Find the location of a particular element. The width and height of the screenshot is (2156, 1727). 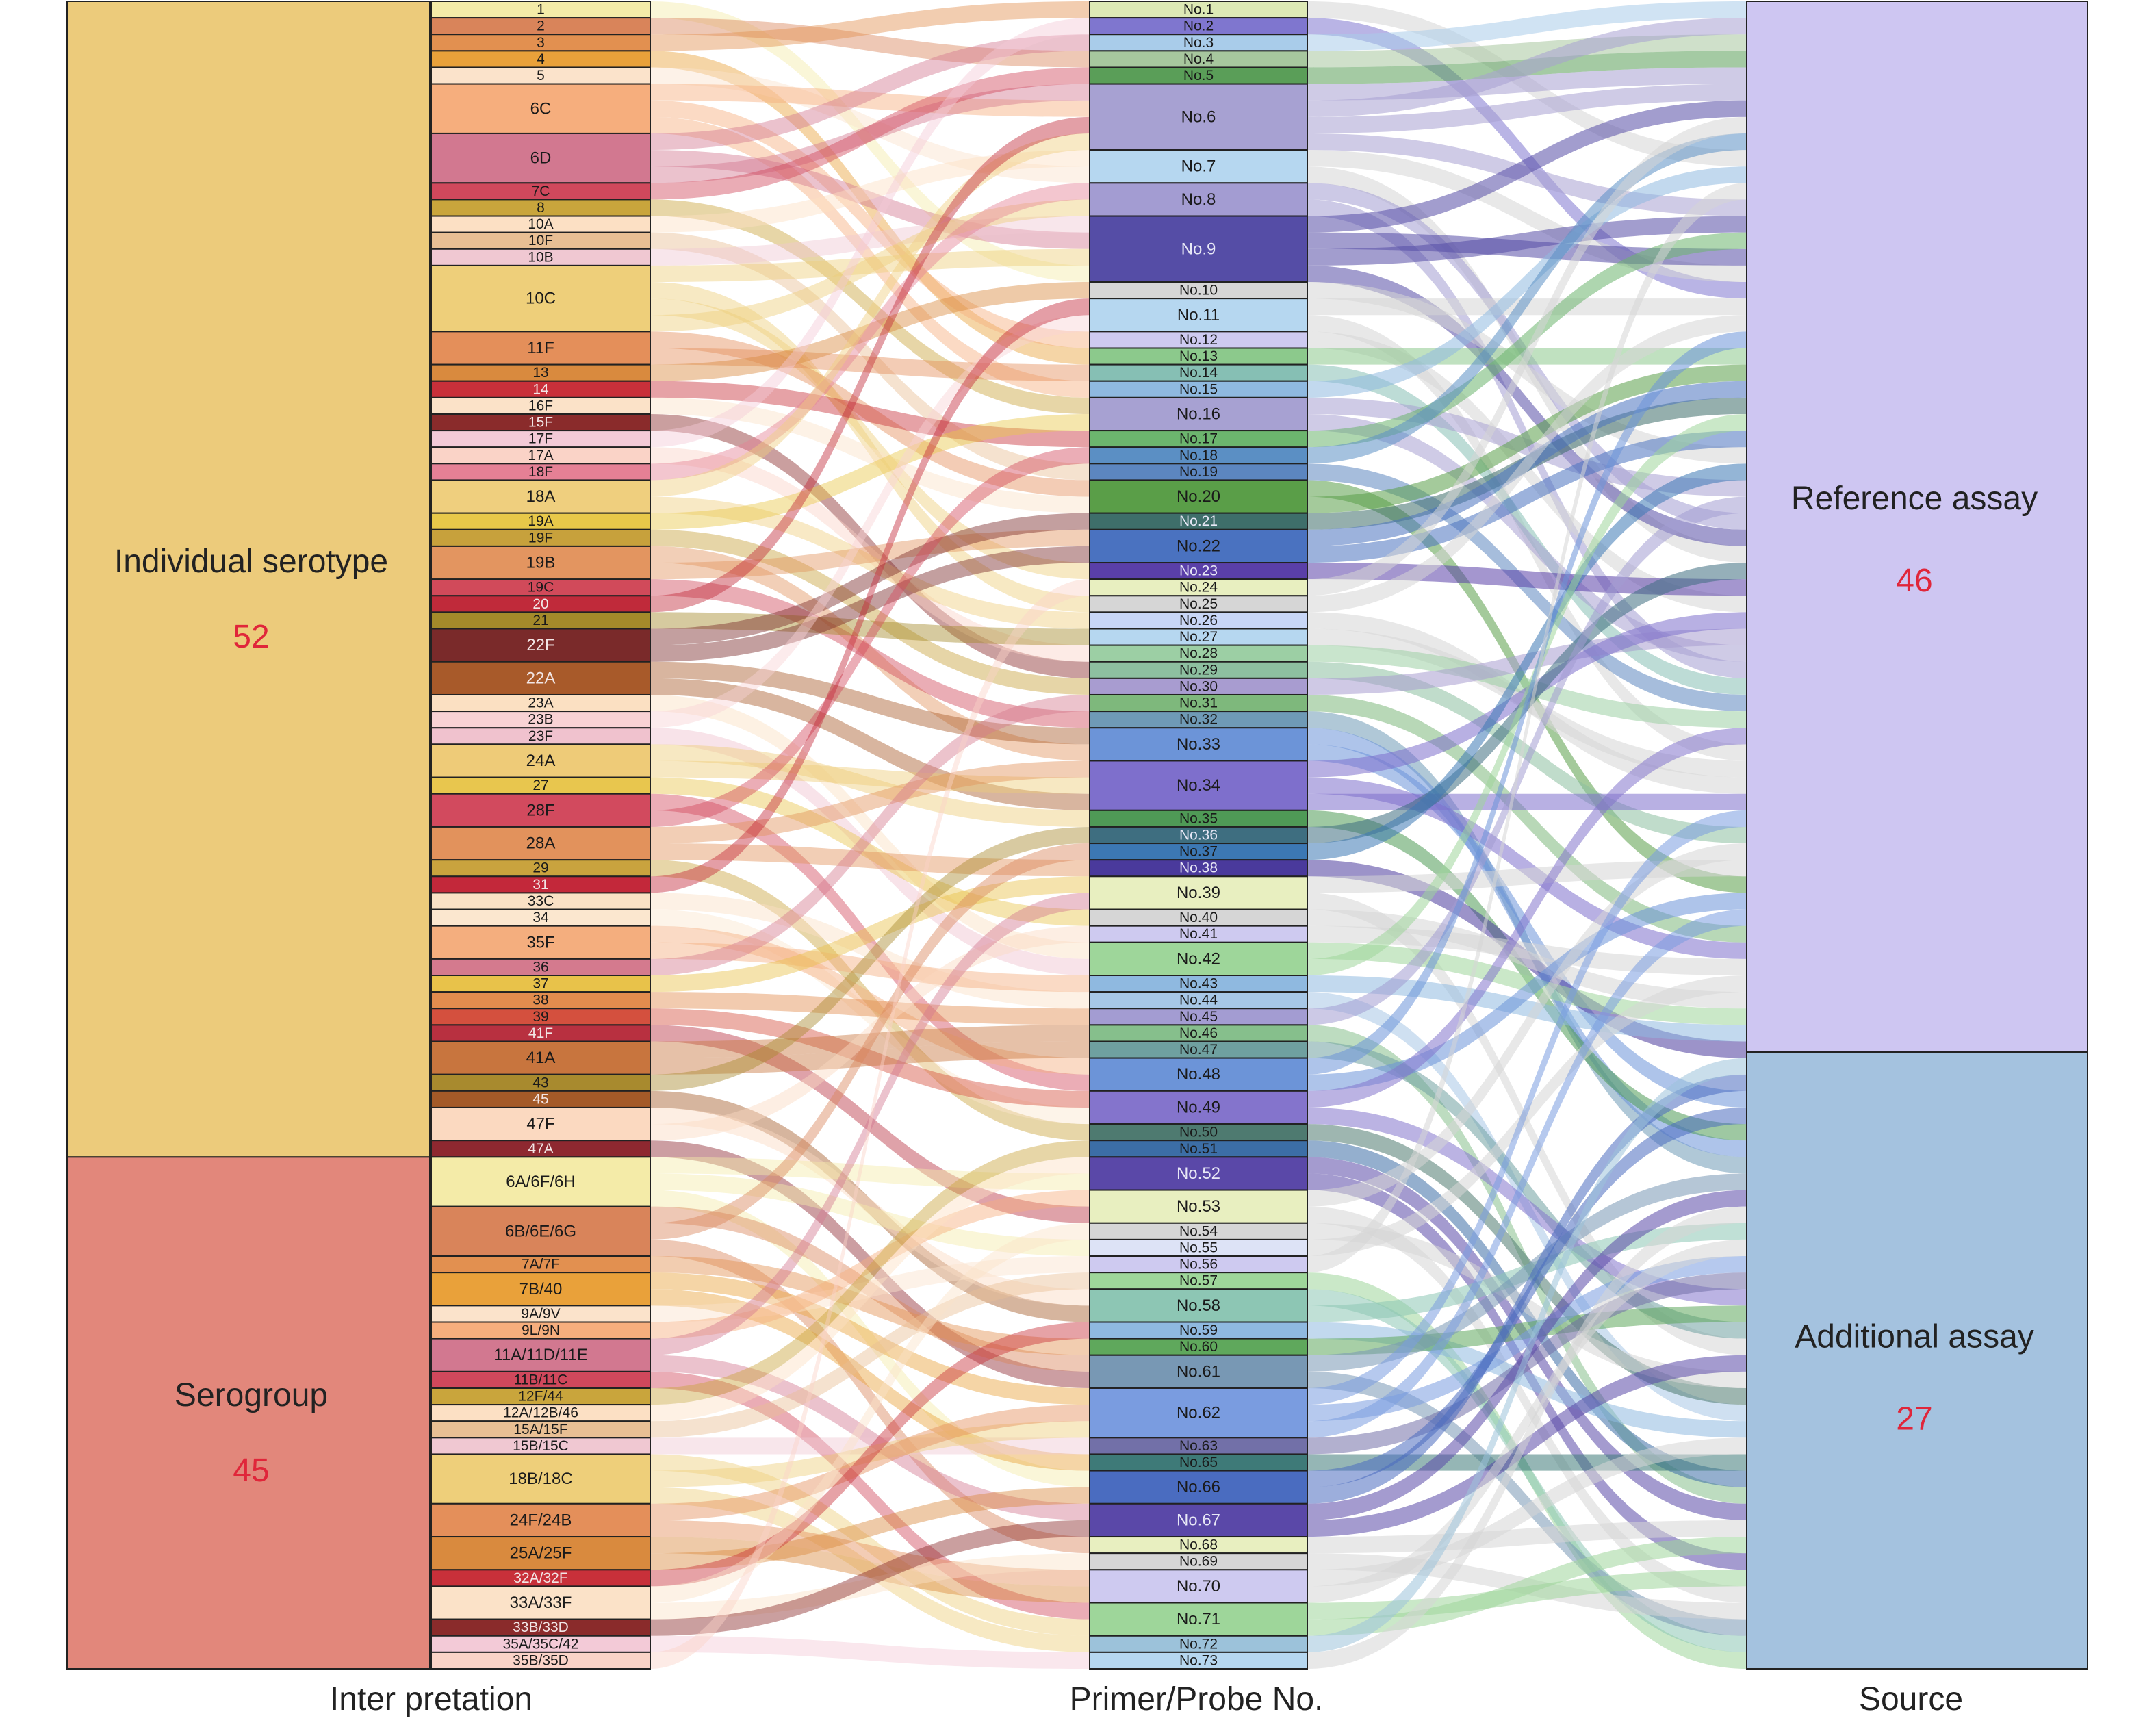

interpretation-label: 8 is located at coordinates (541, 208).